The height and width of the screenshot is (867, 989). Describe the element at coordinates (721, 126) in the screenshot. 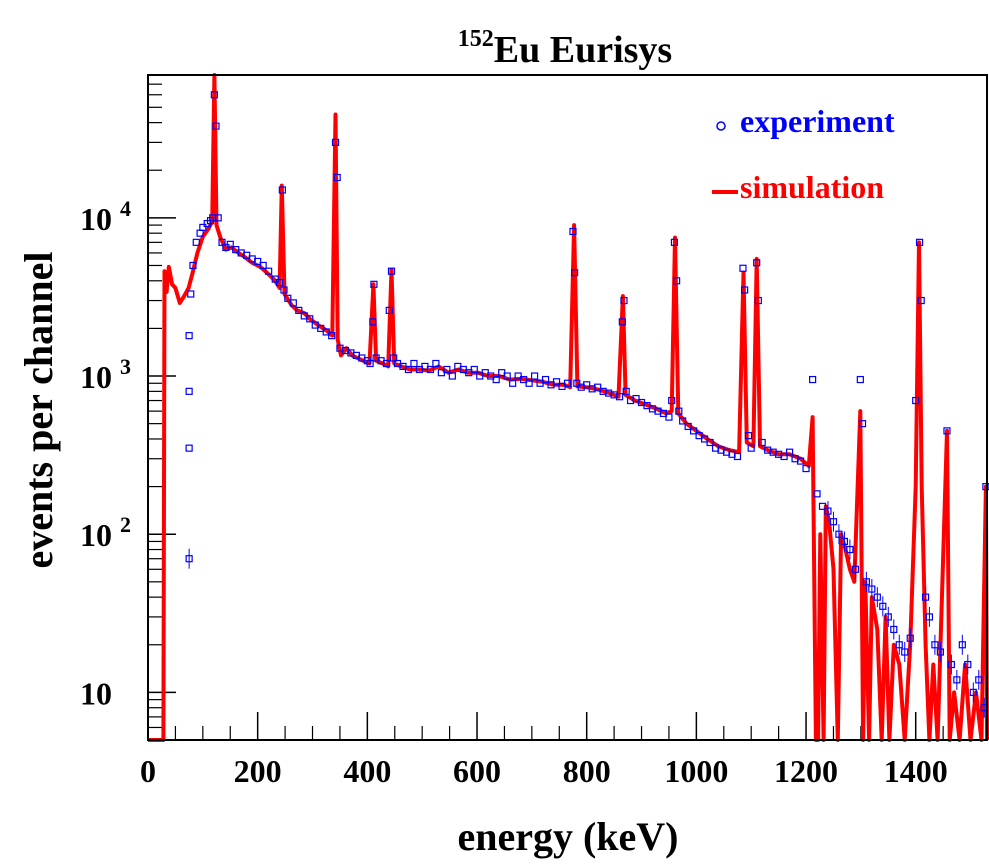

I see `legend-experiment-marker` at that location.